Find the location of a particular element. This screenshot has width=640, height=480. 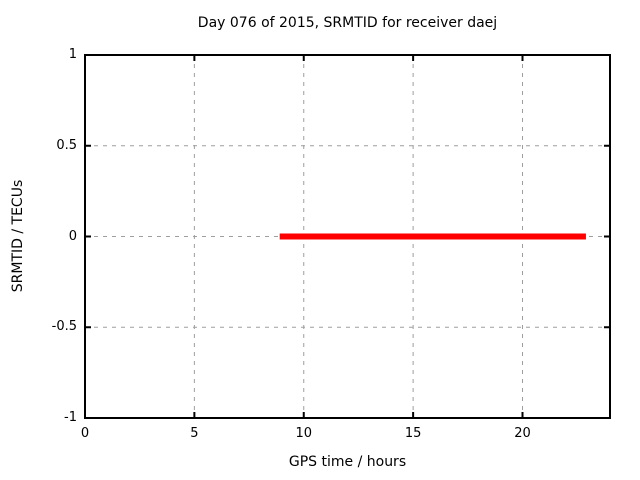

y-tick-label: -0.5 is located at coordinates (64, 327).